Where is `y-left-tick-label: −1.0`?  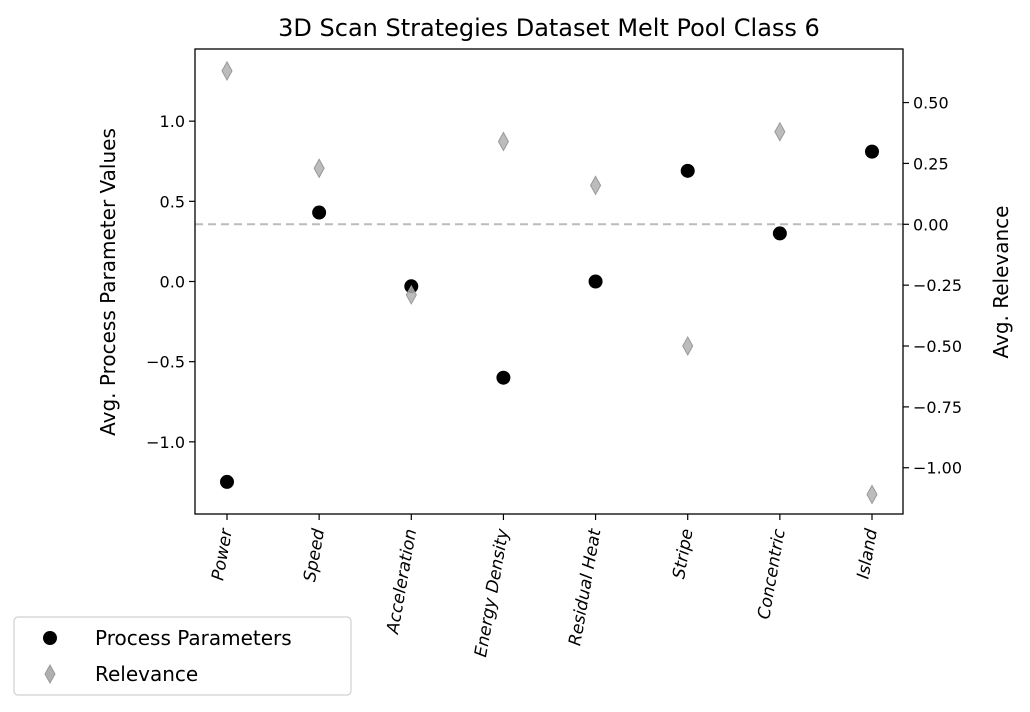 y-left-tick-label: −1.0 is located at coordinates (165, 442).